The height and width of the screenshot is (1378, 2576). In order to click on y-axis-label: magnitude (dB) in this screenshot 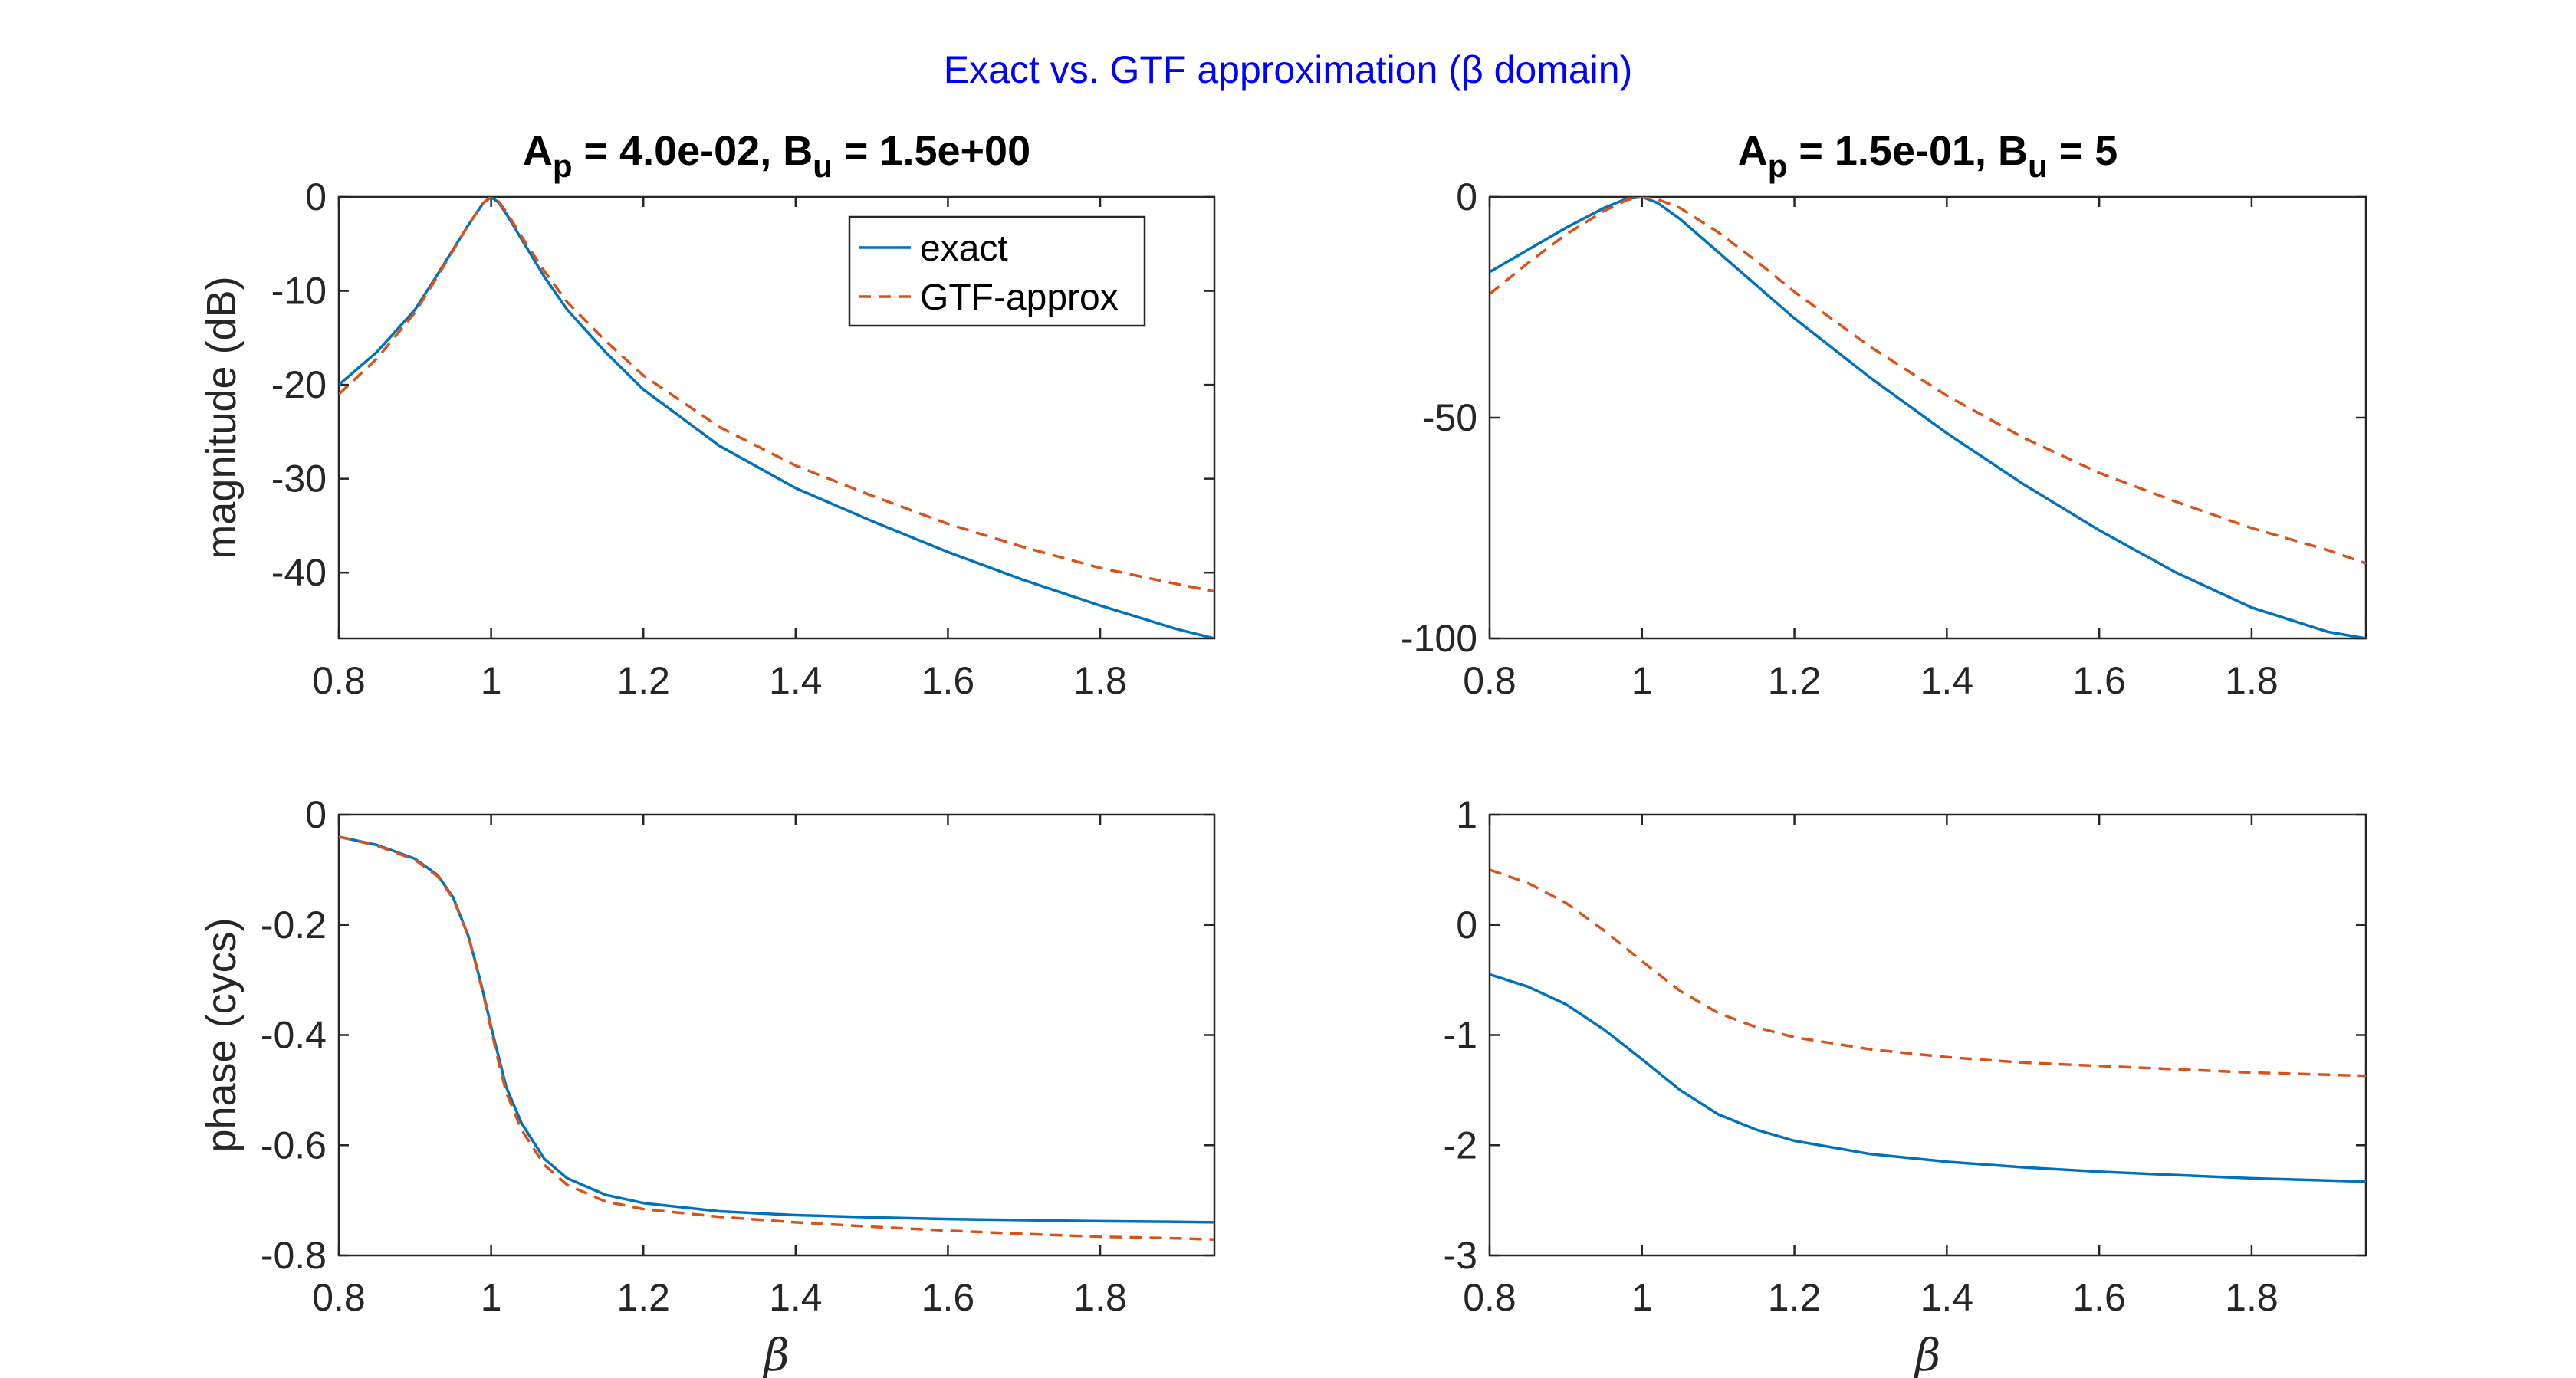, I will do `click(222, 418)`.